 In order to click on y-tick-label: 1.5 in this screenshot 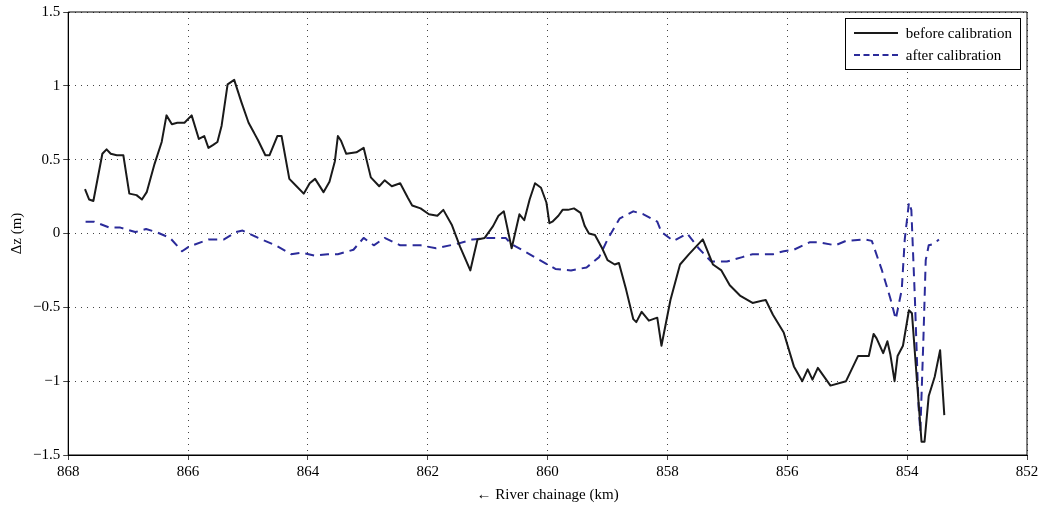, I will do `click(51, 10)`.